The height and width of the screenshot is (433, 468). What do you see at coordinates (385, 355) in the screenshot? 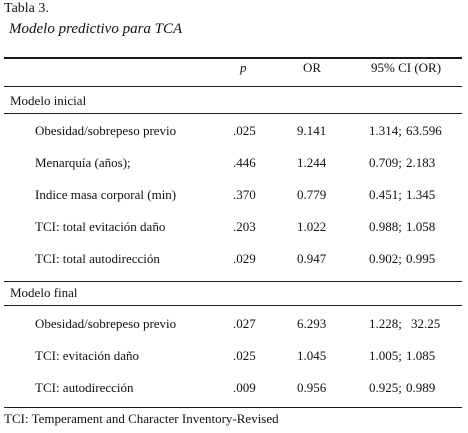
I see `row-ci-low: 1.005;` at bounding box center [385, 355].